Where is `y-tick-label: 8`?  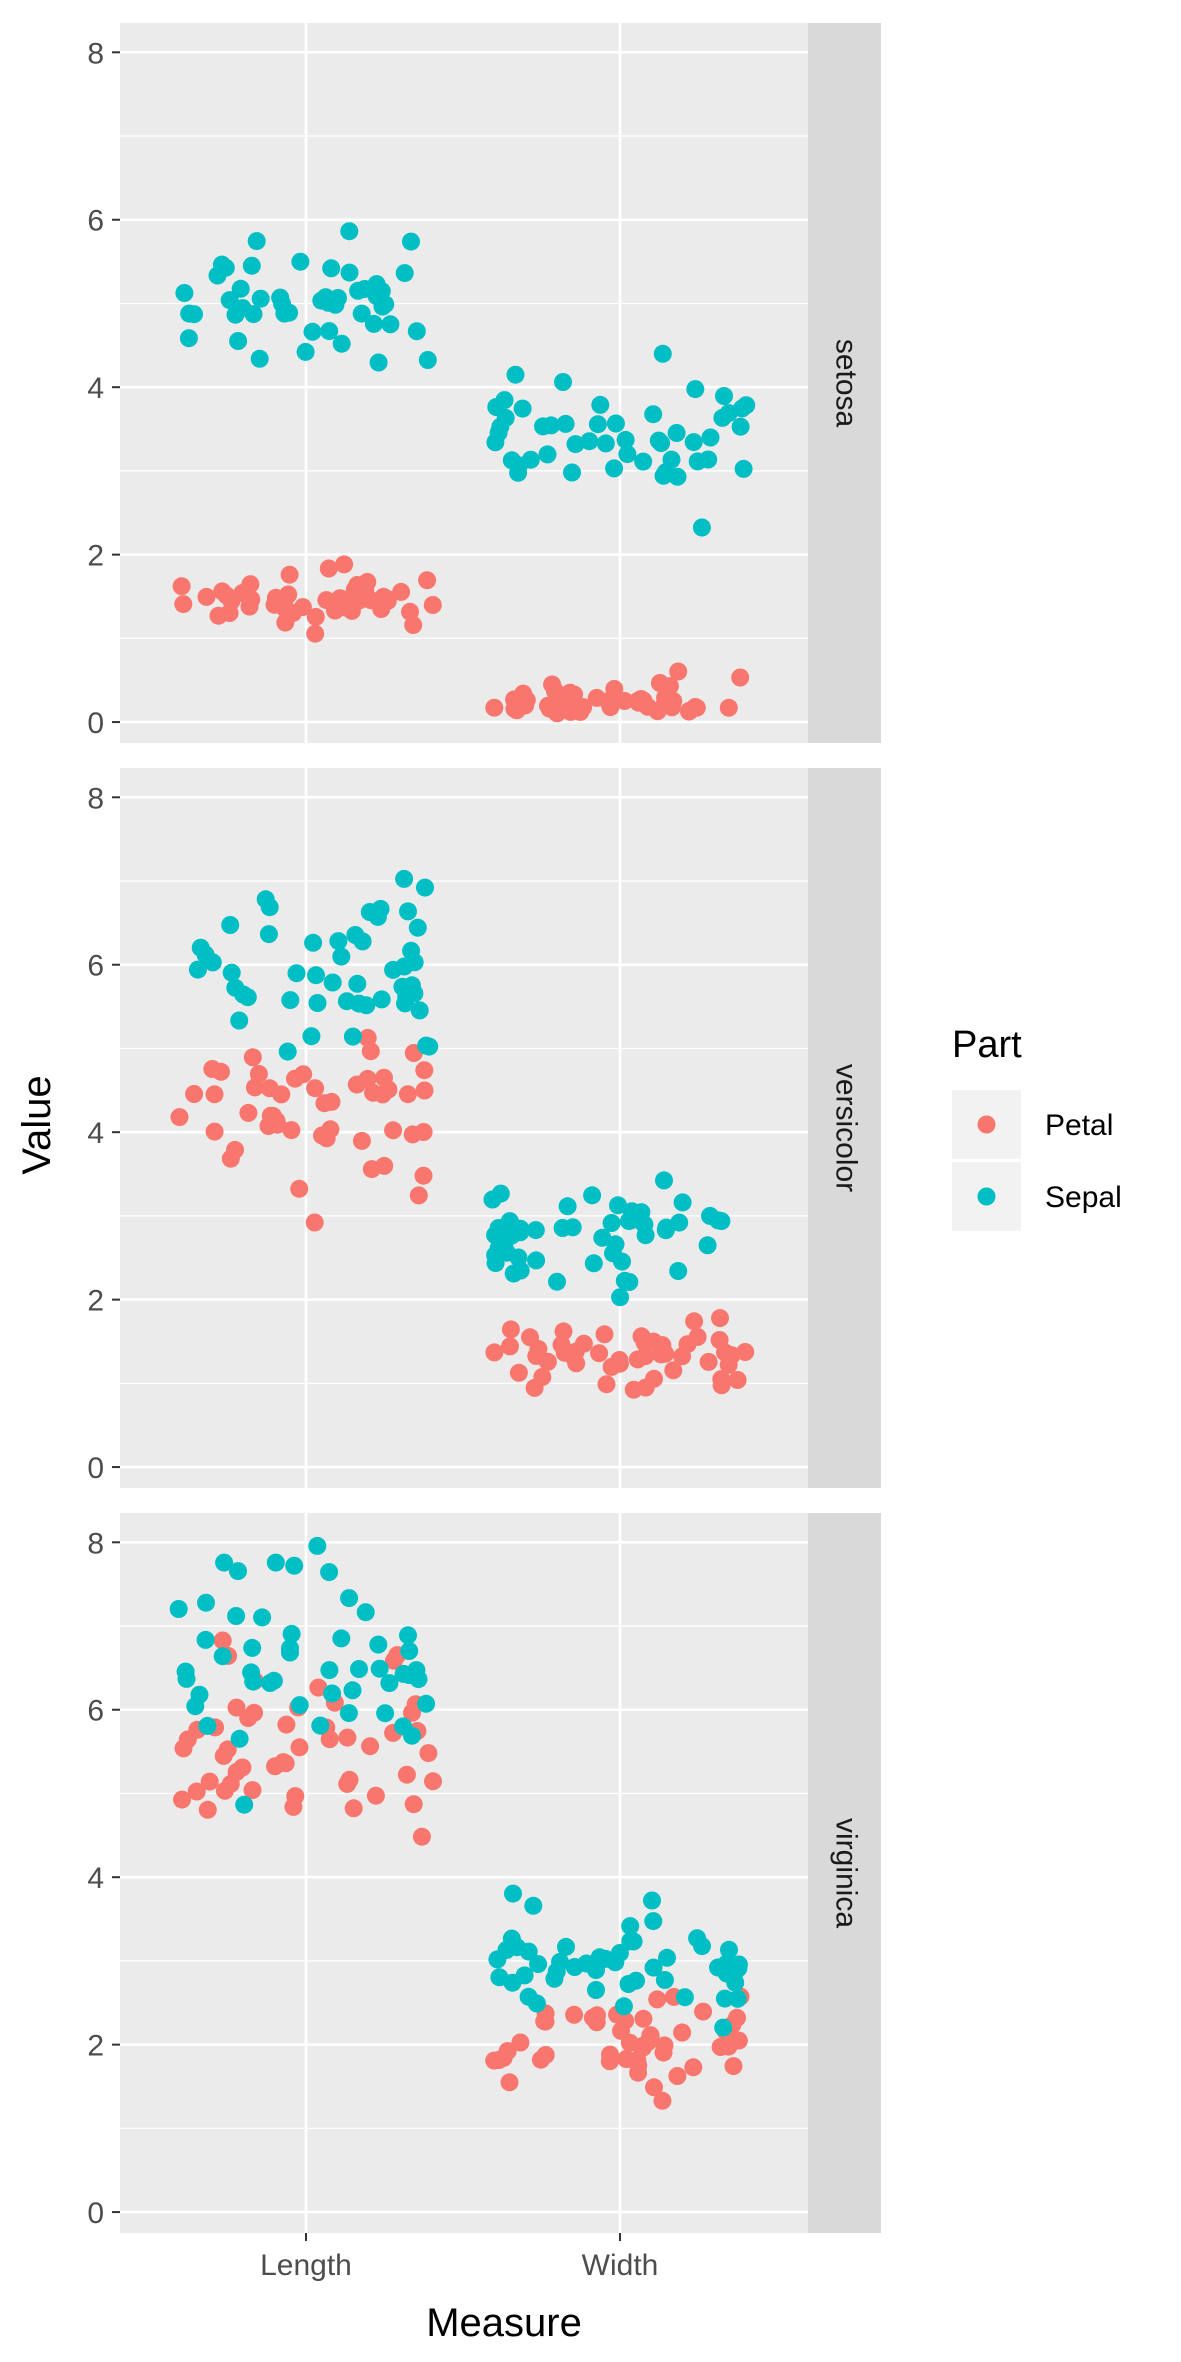 y-tick-label: 8 is located at coordinates (95, 798).